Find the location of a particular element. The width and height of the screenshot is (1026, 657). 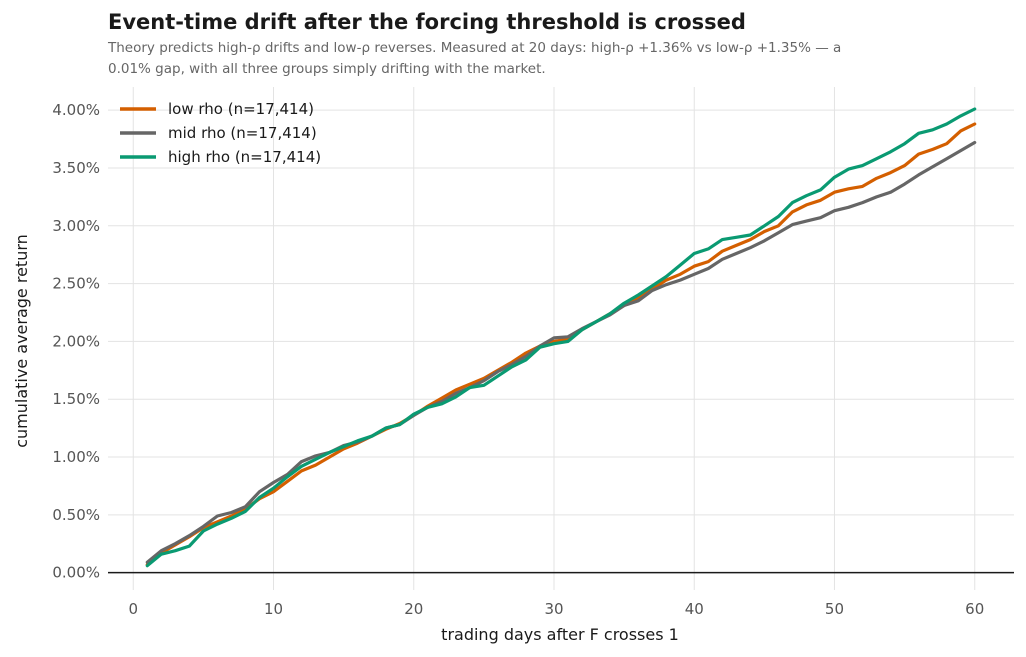

x-axis-ticks: 0 10 20 30 40 50 60 is located at coordinates (556, 609).